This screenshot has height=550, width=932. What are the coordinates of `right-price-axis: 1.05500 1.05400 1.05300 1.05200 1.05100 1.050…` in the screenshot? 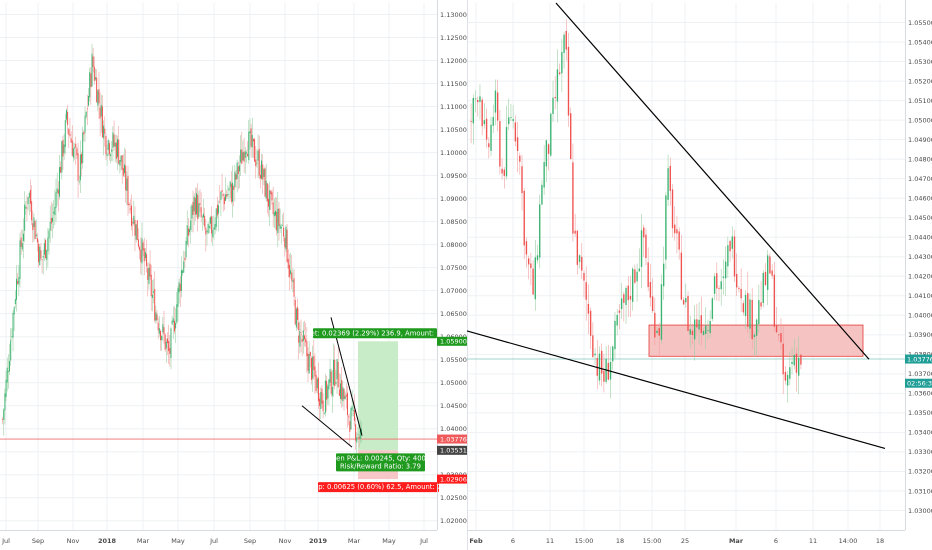 It's located at (918, 265).